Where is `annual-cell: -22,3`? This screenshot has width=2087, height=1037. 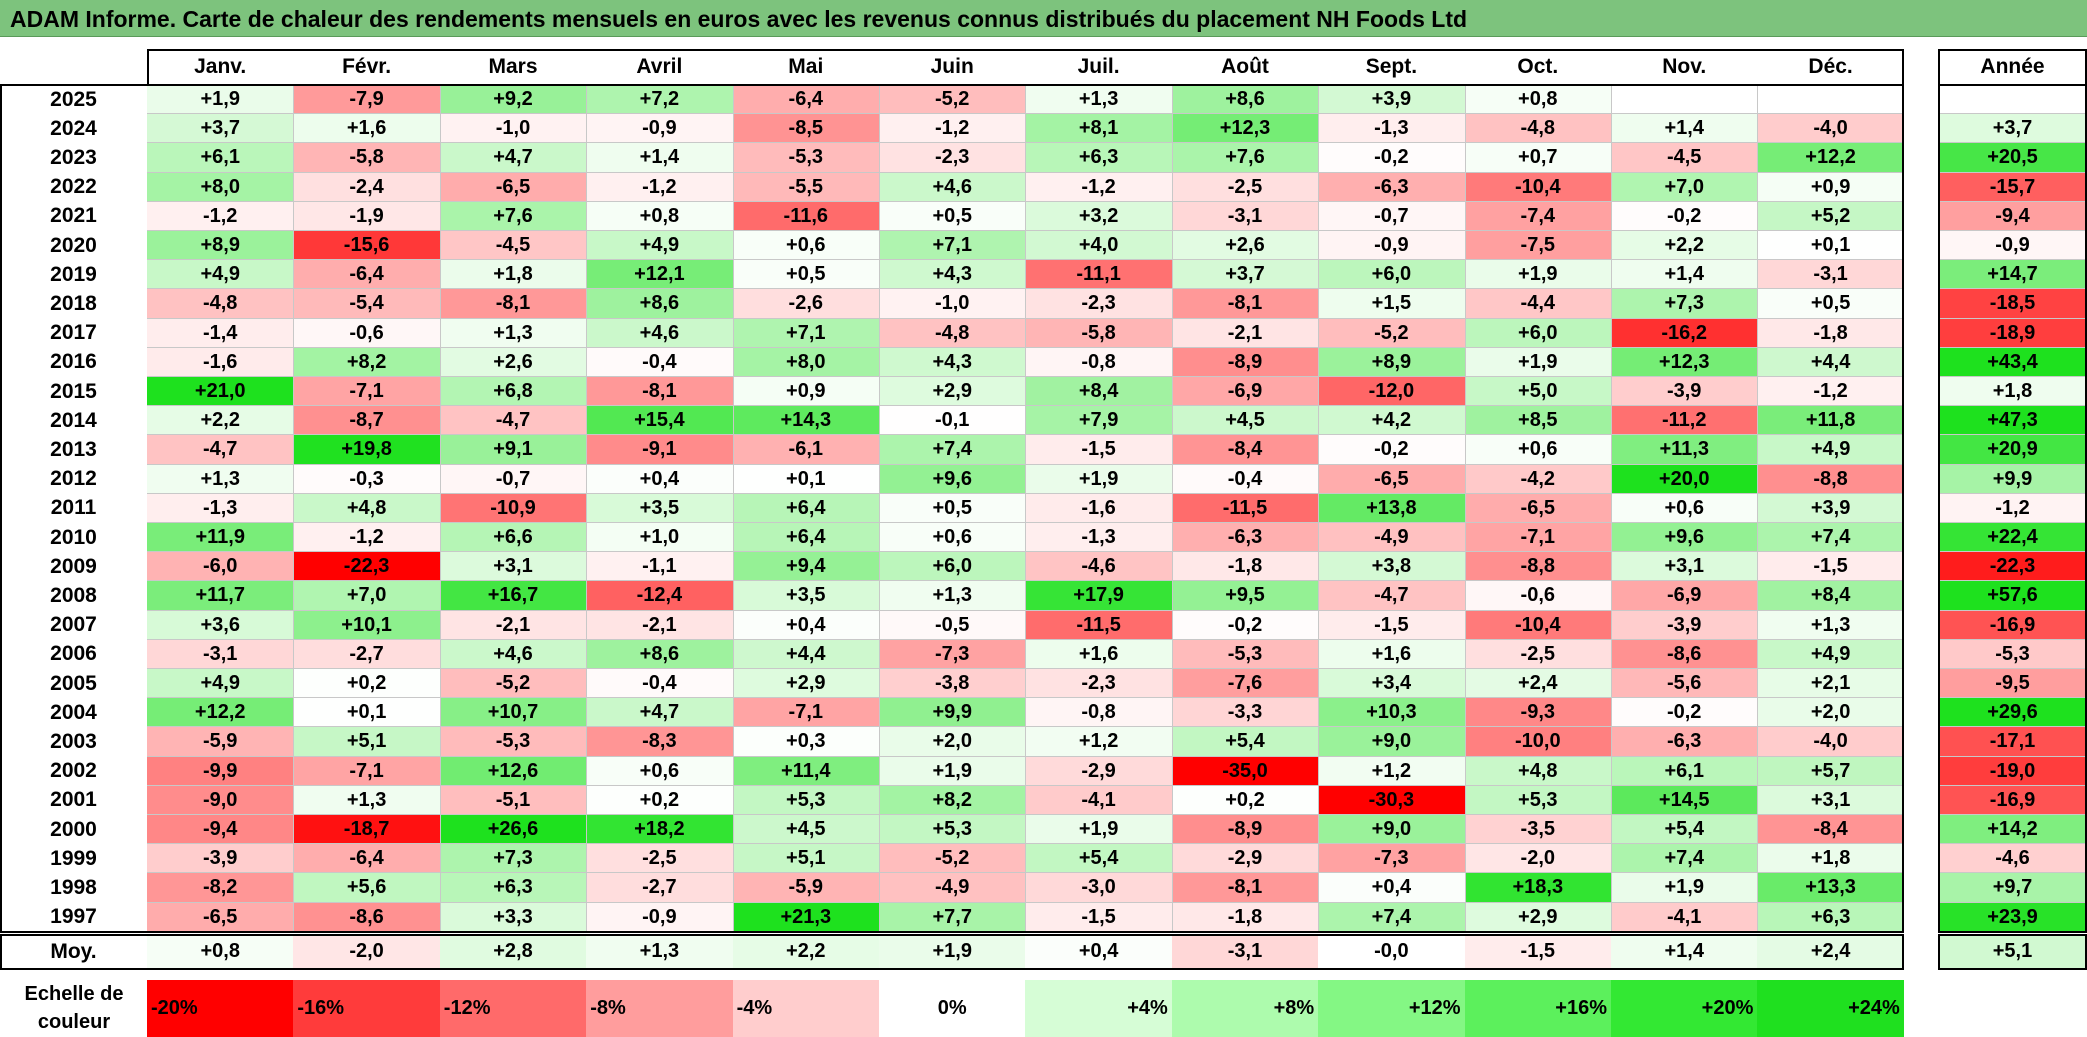 annual-cell: -22,3 is located at coordinates (2012, 567).